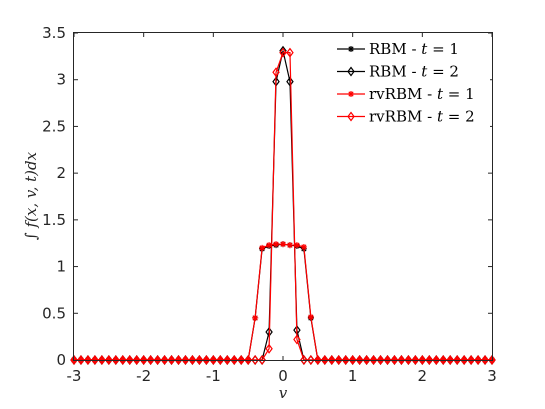  Describe the element at coordinates (411, 83) in the screenshot. I see `legend-box` at that location.